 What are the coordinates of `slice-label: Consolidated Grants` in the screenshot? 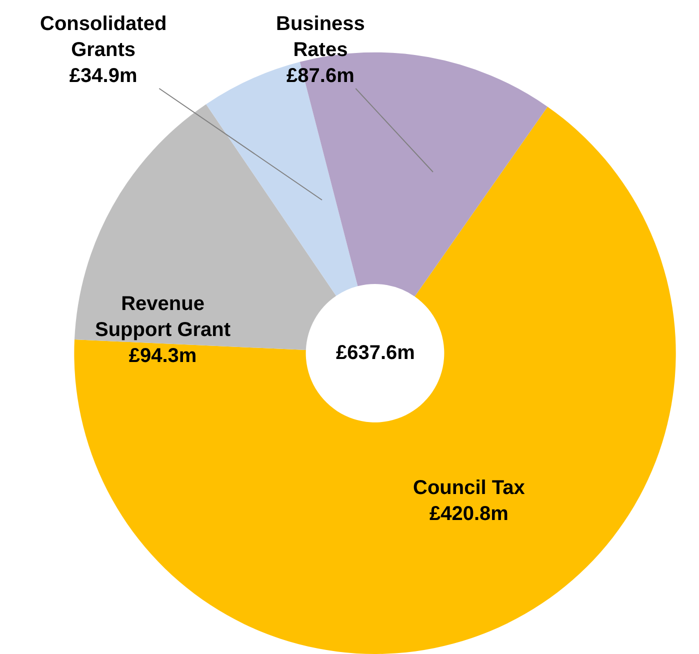 It's located at (103, 37).